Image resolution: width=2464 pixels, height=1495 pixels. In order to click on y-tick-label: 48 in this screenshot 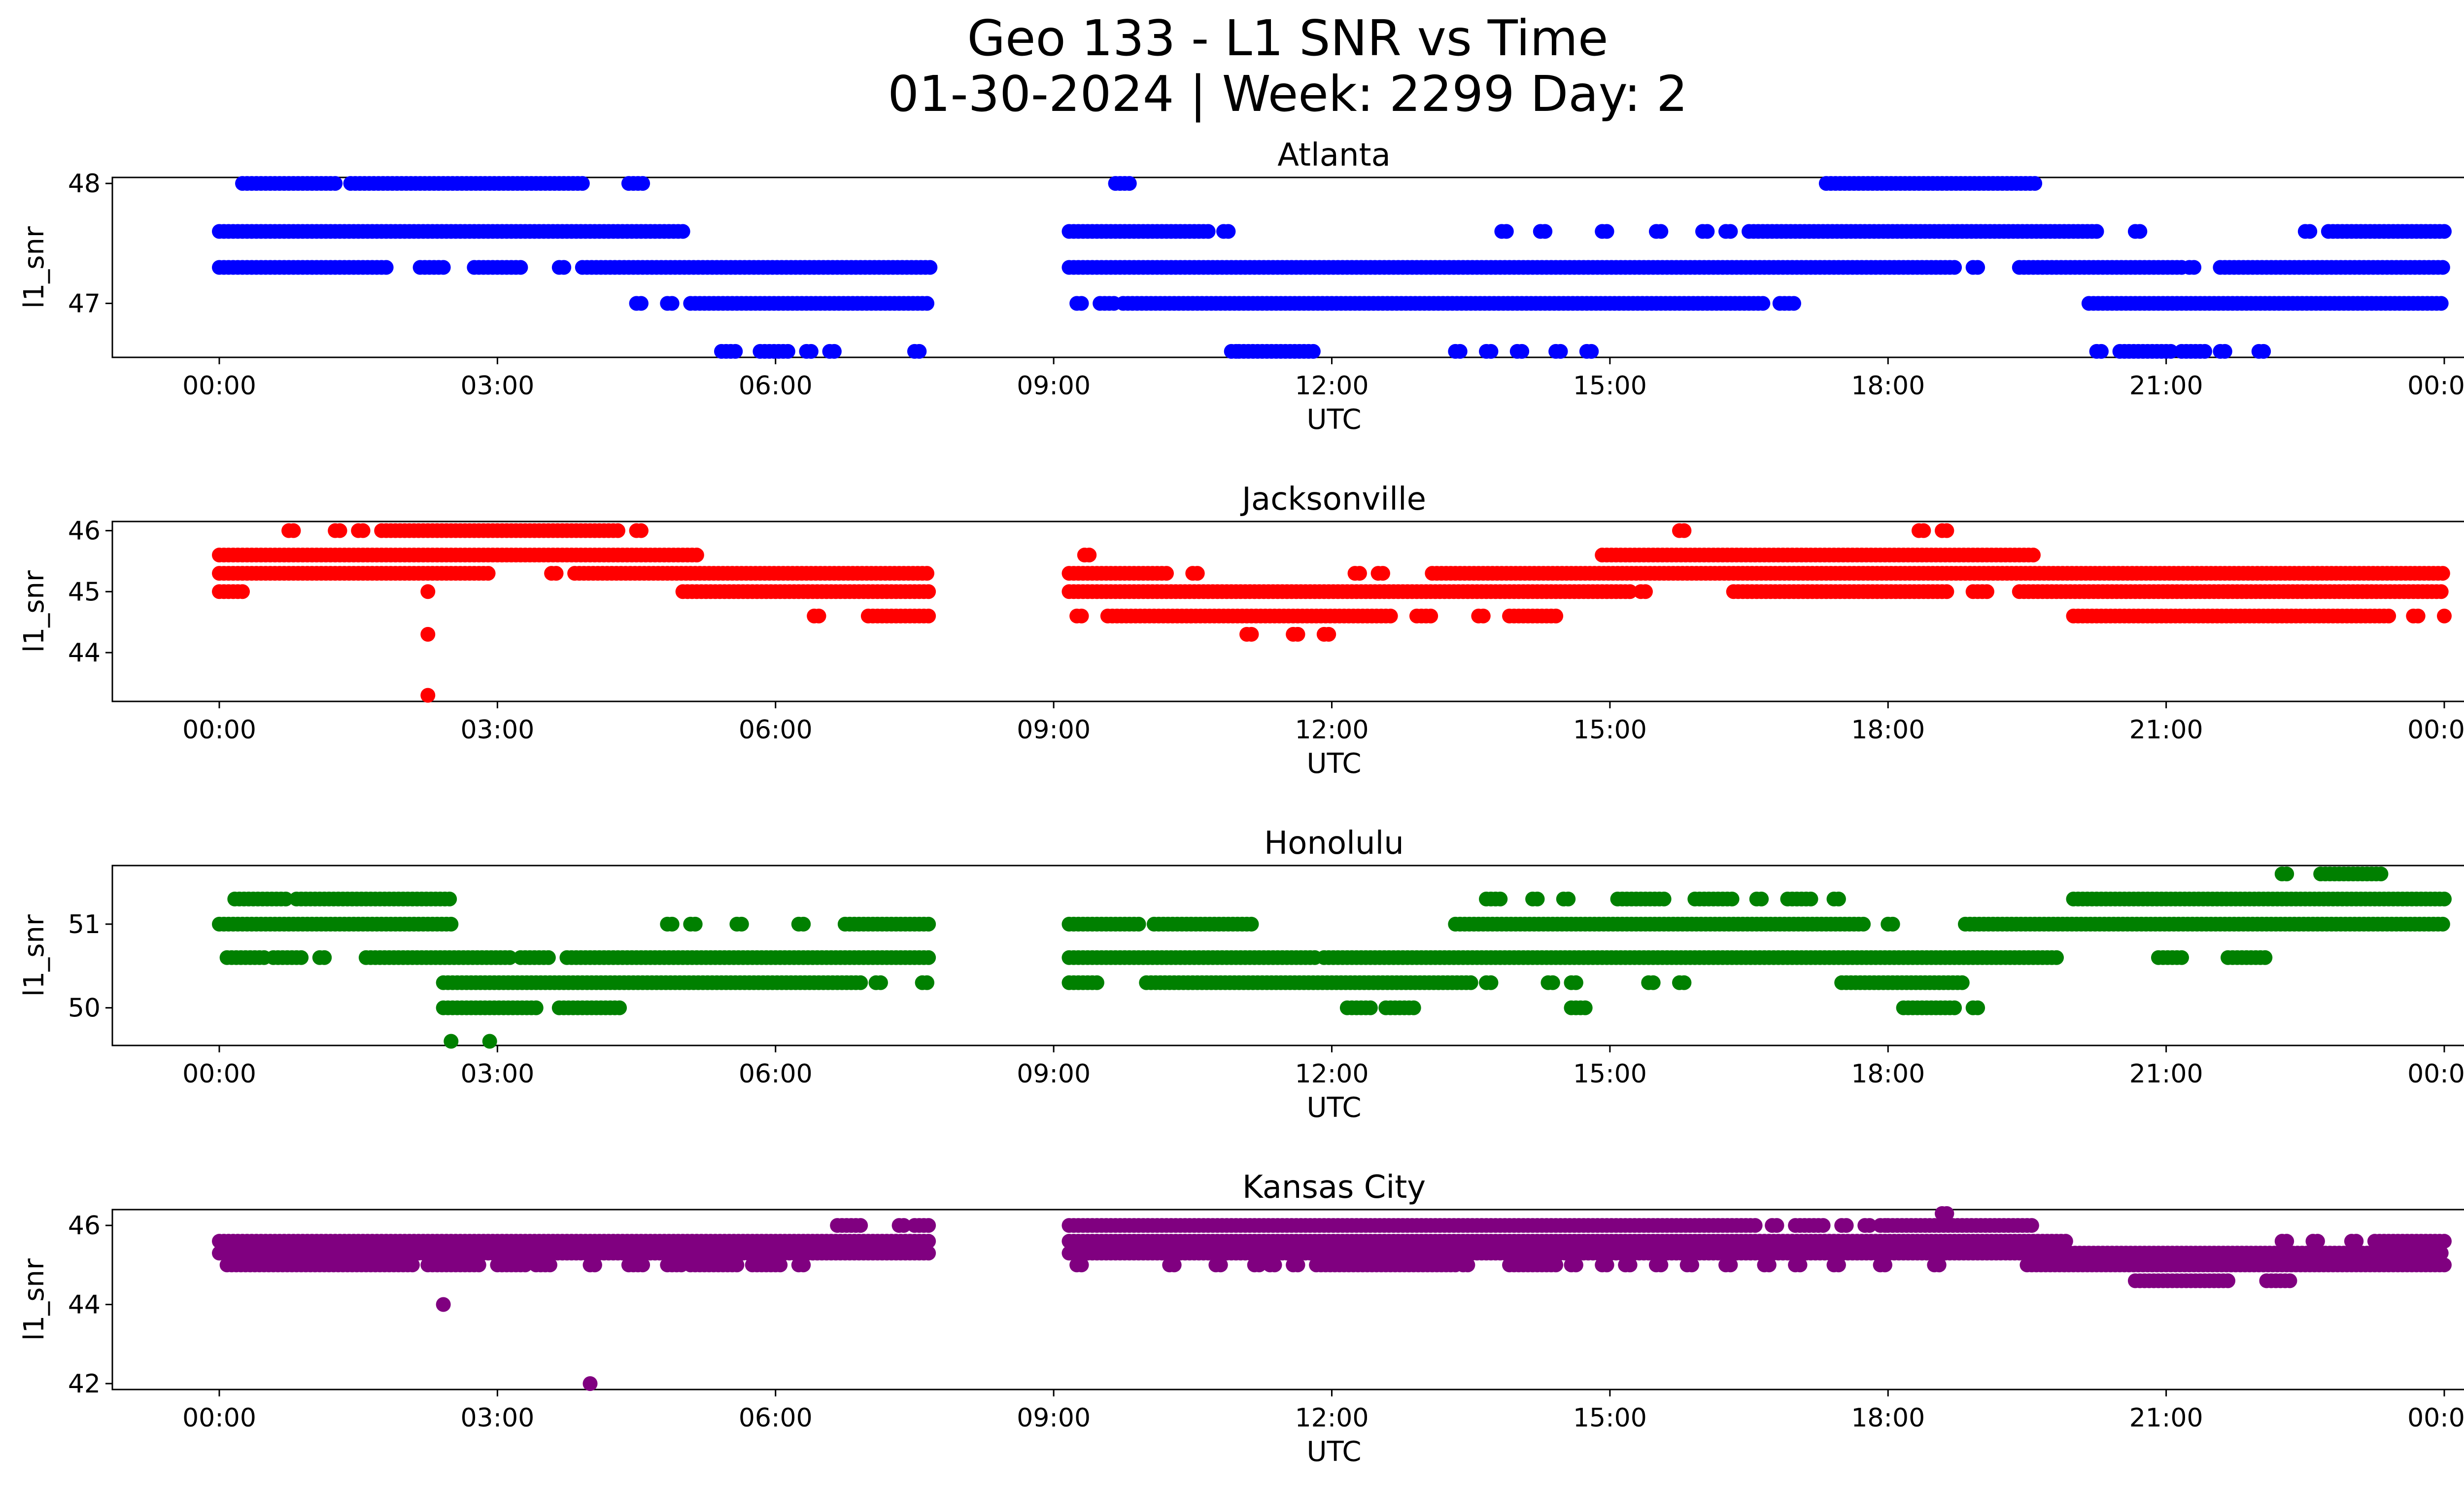, I will do `click(84, 184)`.